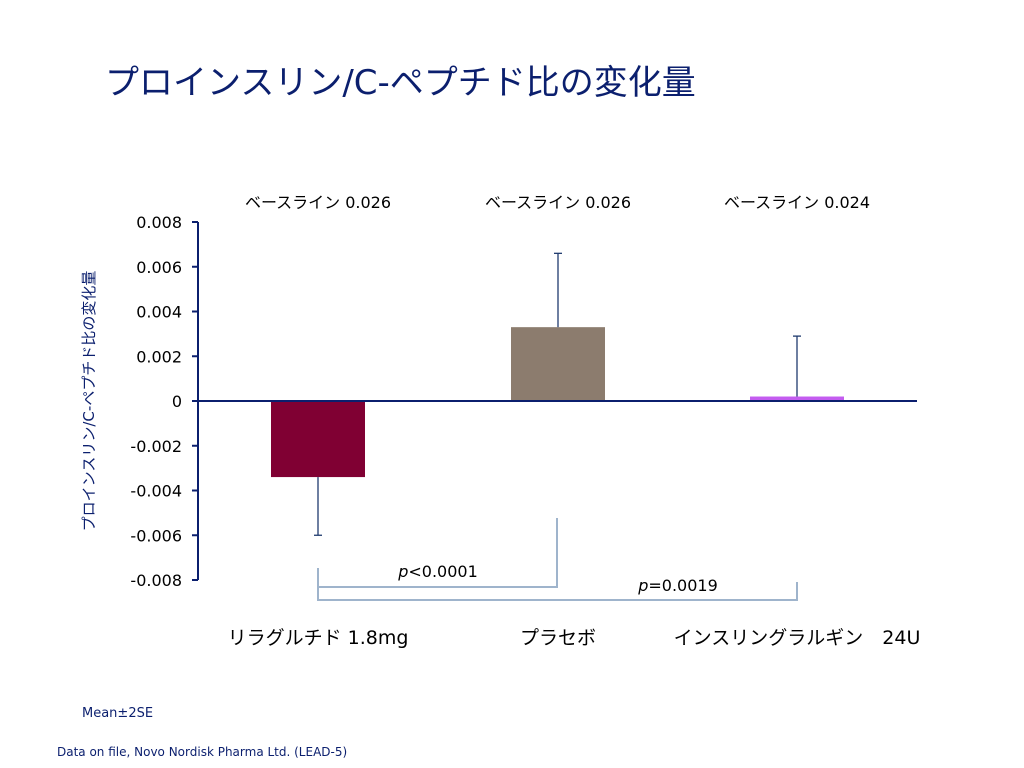 The height and width of the screenshot is (768, 1024). Describe the element at coordinates (797, 638) in the screenshot. I see `category-label: インスリングラルギン 24U` at that location.